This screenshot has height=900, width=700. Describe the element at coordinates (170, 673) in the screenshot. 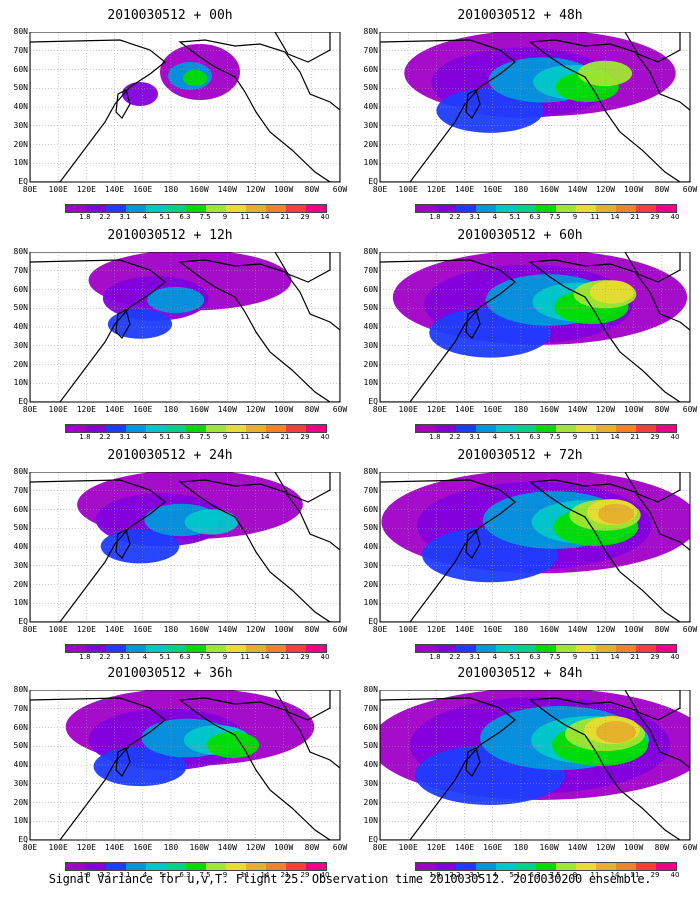

I see `panel-title: 2010030512 + 36h` at that location.